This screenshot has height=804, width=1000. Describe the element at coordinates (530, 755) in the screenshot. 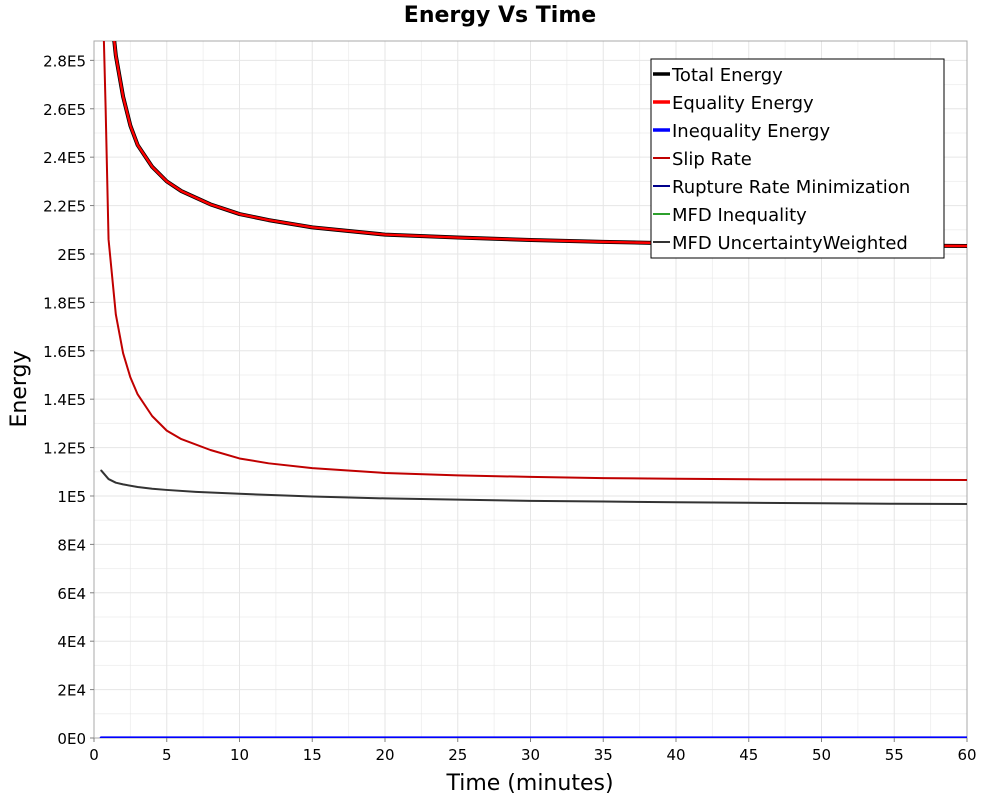

I see `x-tick-label: 30` at that location.